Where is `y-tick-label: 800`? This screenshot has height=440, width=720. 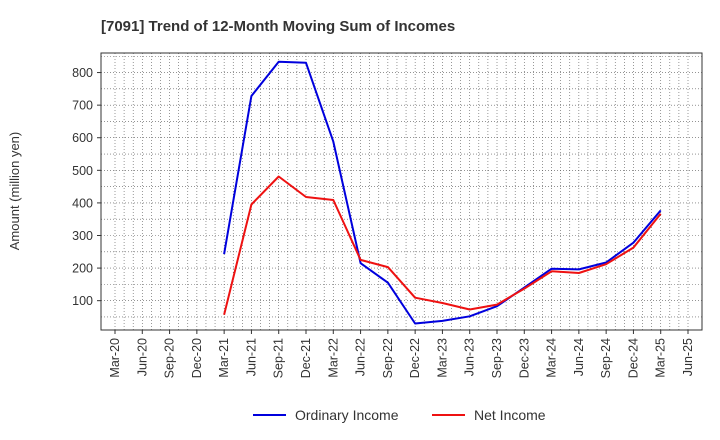
y-tick-label: 800 is located at coordinates (82, 73).